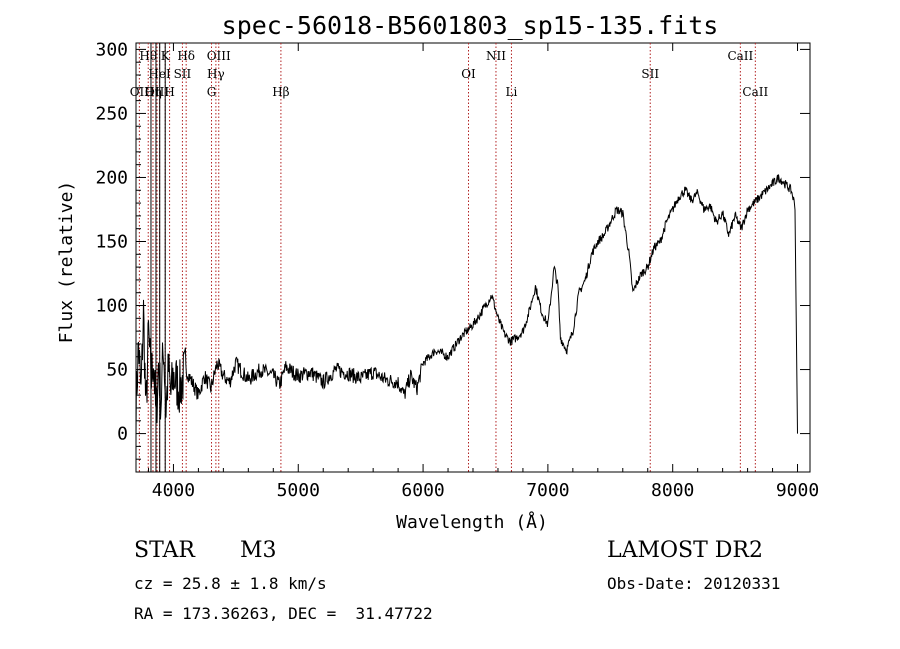 The height and width of the screenshot is (649, 900). What do you see at coordinates (173, 490) in the screenshot?
I see `x-tick-label: 4000` at bounding box center [173, 490].